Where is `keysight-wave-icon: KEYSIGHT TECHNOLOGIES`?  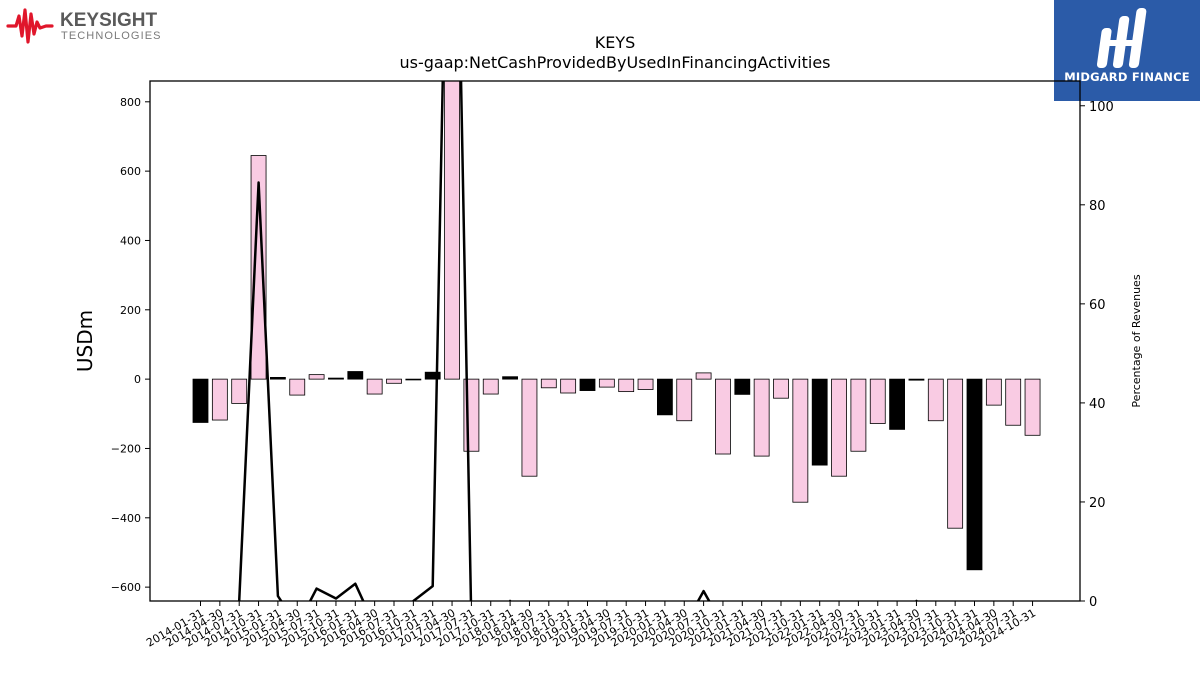
keysight-wave-icon: KEYSIGHT TECHNOLOGIES is located at coordinates (84, 26).